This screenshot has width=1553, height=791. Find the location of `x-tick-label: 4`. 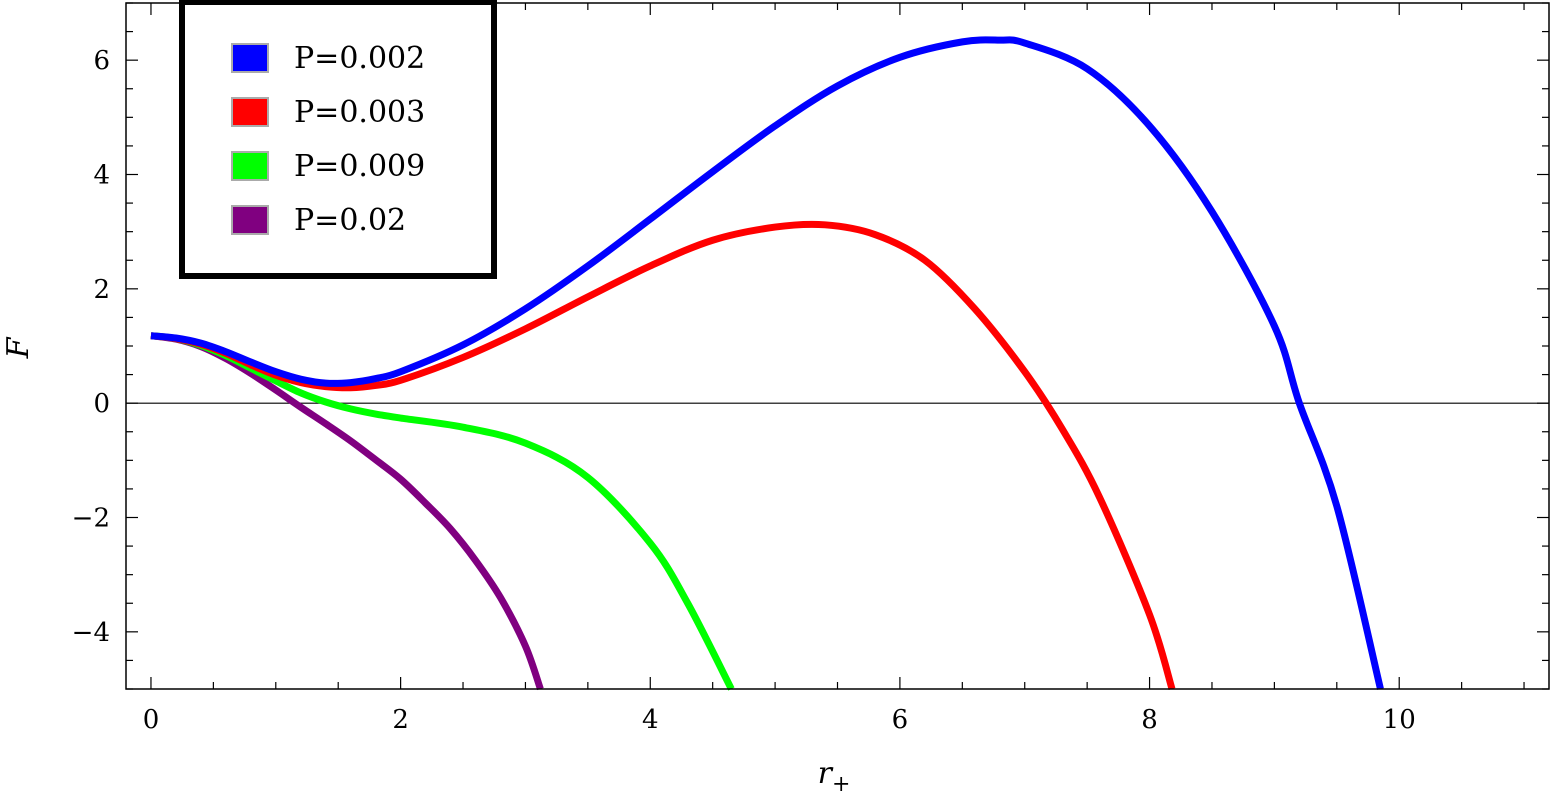

x-tick-label: 4 is located at coordinates (650, 720).